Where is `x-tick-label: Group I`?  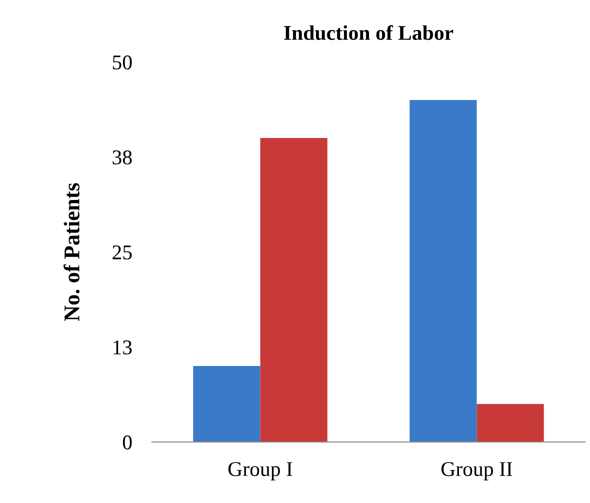 x-tick-label: Group I is located at coordinates (260, 471).